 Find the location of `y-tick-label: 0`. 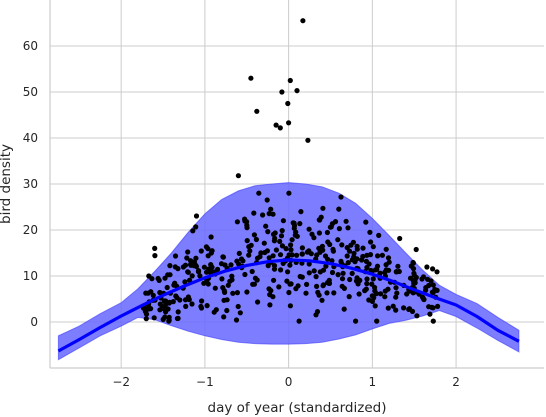

y-tick-label: 0 is located at coordinates (34, 322).